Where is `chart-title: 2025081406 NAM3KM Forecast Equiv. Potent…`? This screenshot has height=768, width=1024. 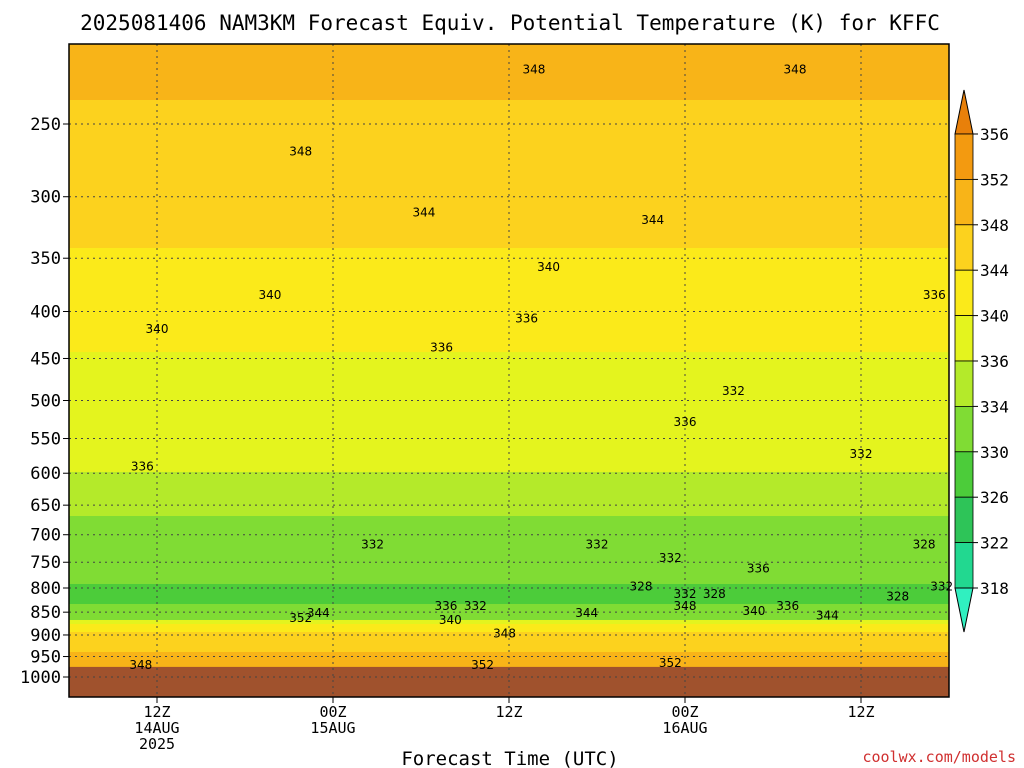
chart-title: 2025081406 NAM3KM Forecast Equiv. Potent… is located at coordinates (510, 23).